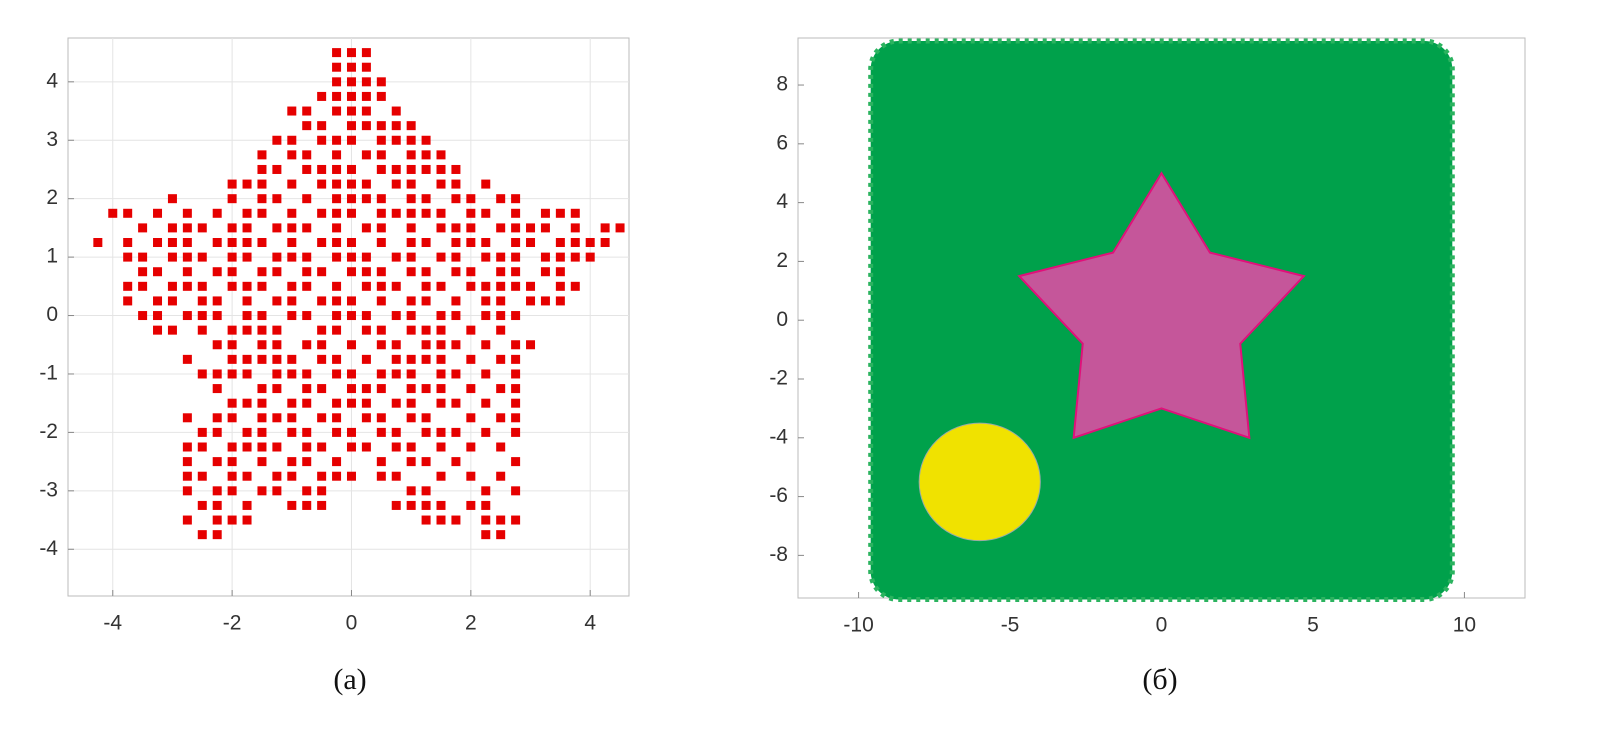 Image resolution: width=1614 pixels, height=756 pixels. I want to click on y-tick-label: -8, so click(778, 554).